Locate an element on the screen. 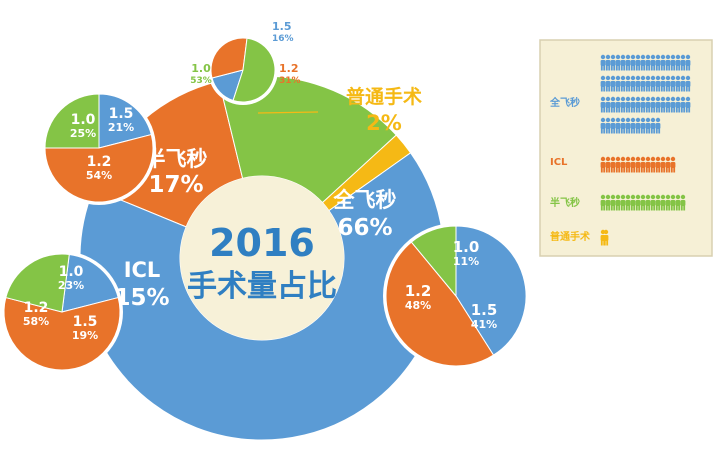  pie-value: 11% is located at coordinates (466, 261).